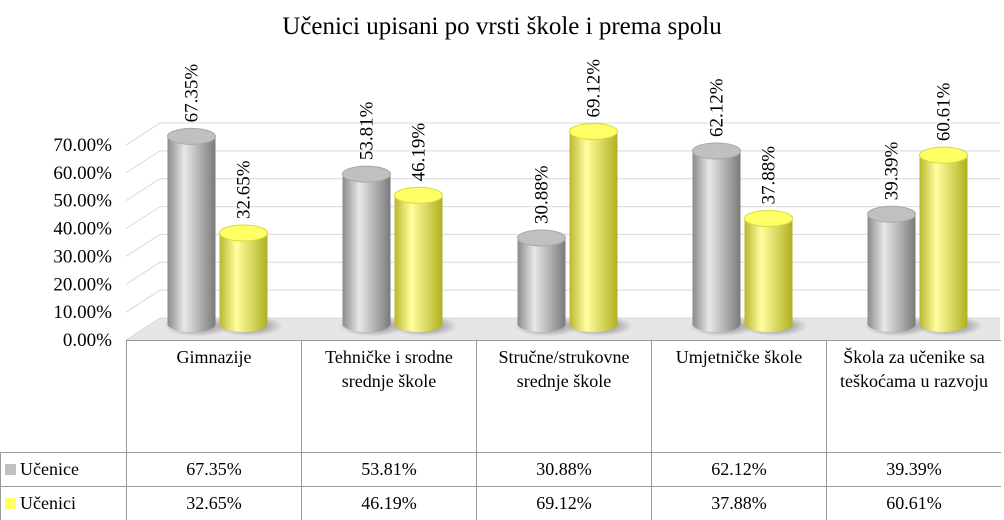 This screenshot has width=1004, height=520. What do you see at coordinates (944, 111) in the screenshot?
I see `data-label: 60.61%` at bounding box center [944, 111].